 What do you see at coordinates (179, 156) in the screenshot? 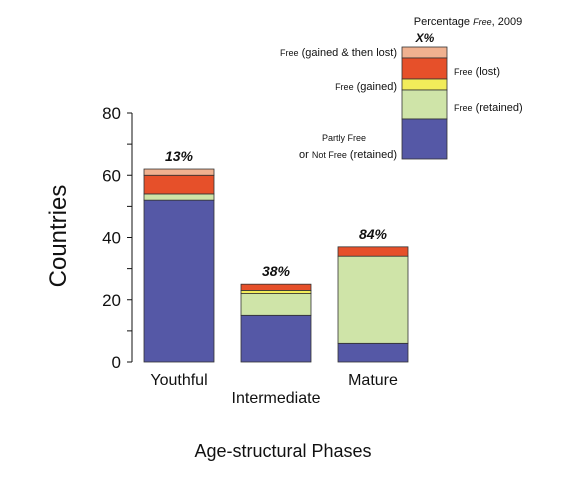
I see `bar-percent-label: 13%` at bounding box center [179, 156].